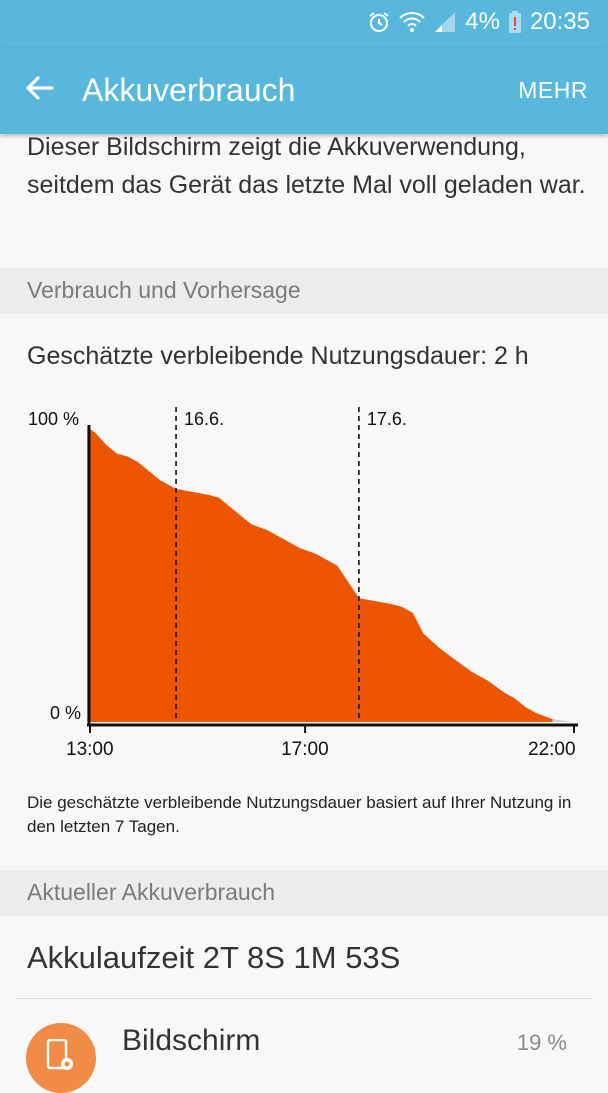  Describe the element at coordinates (214, 957) in the screenshot. I see `battery-runtime: Akkulaufzeit 2T 8S 1M 53S` at that location.